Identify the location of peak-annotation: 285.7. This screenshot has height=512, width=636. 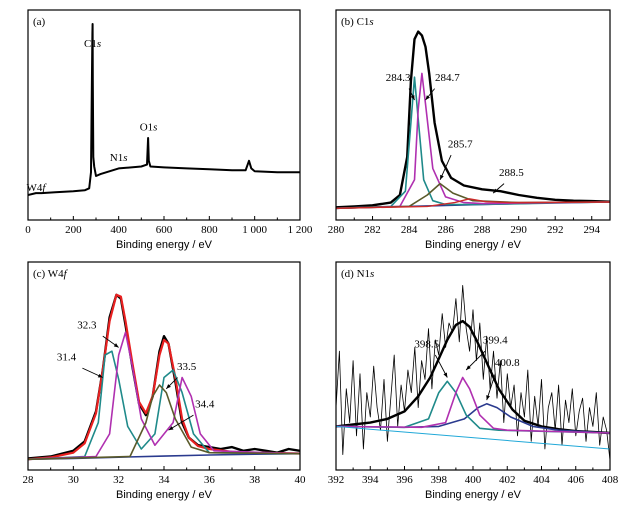
(460, 145).